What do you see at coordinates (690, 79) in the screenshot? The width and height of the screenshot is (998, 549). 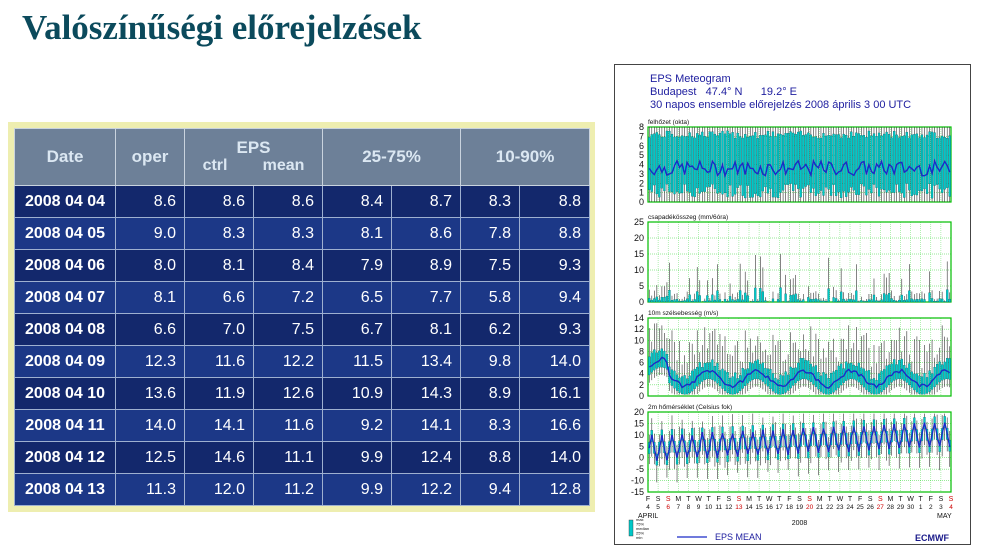 I see `meteogram-title: EPS Meteogram` at bounding box center [690, 79].